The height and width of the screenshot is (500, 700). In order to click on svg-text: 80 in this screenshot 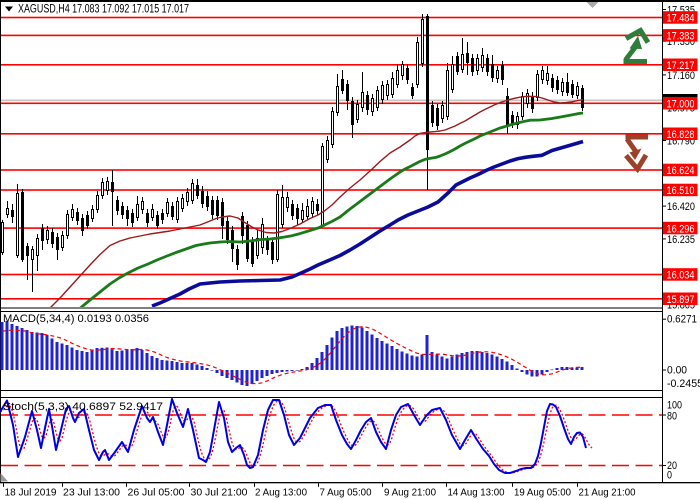, I will do `click(672, 417)`.